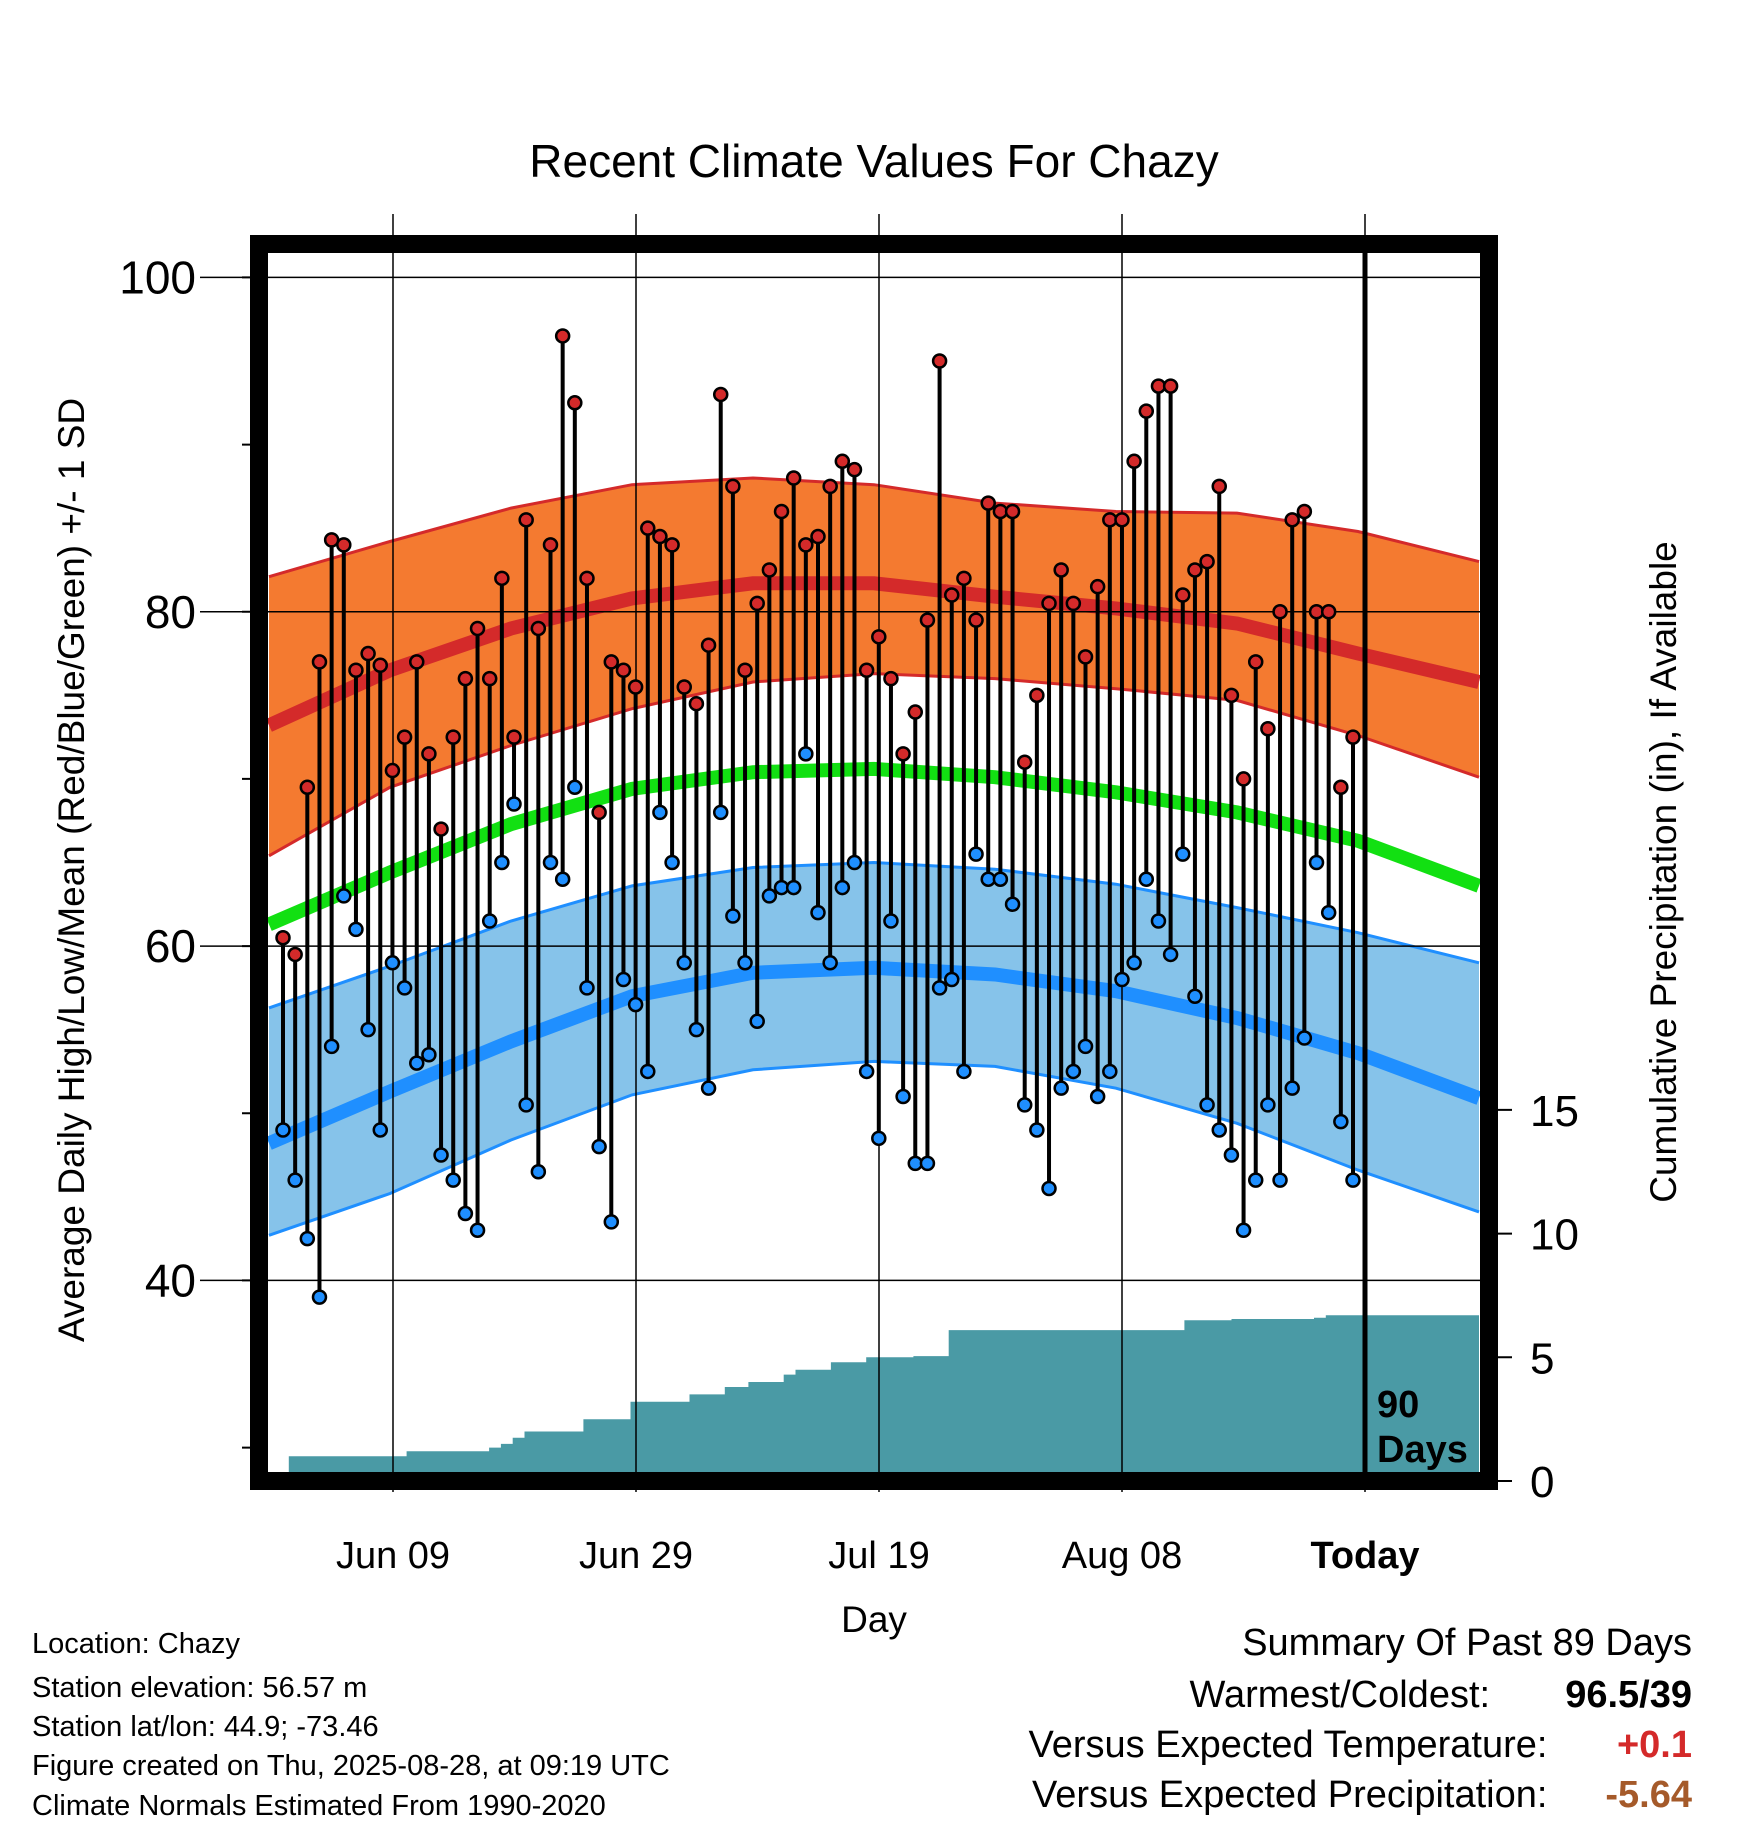 The image size is (1748, 1828). I want to click on y2-tick-label: 15, so click(1554, 1111).